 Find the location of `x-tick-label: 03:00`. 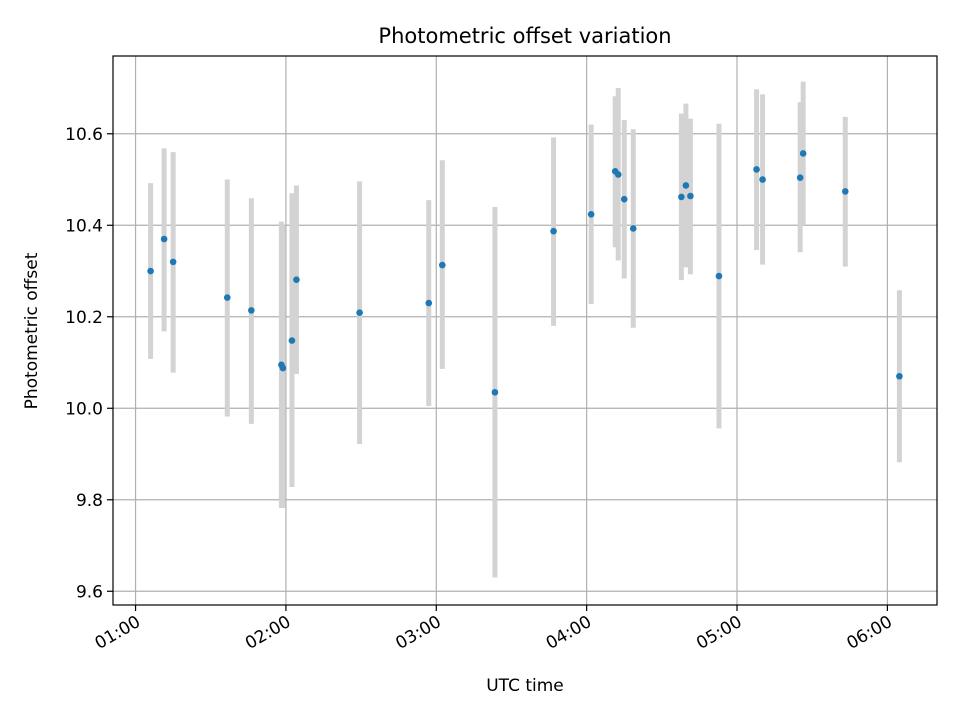

x-tick-label: 03:00 is located at coordinates (418, 633).